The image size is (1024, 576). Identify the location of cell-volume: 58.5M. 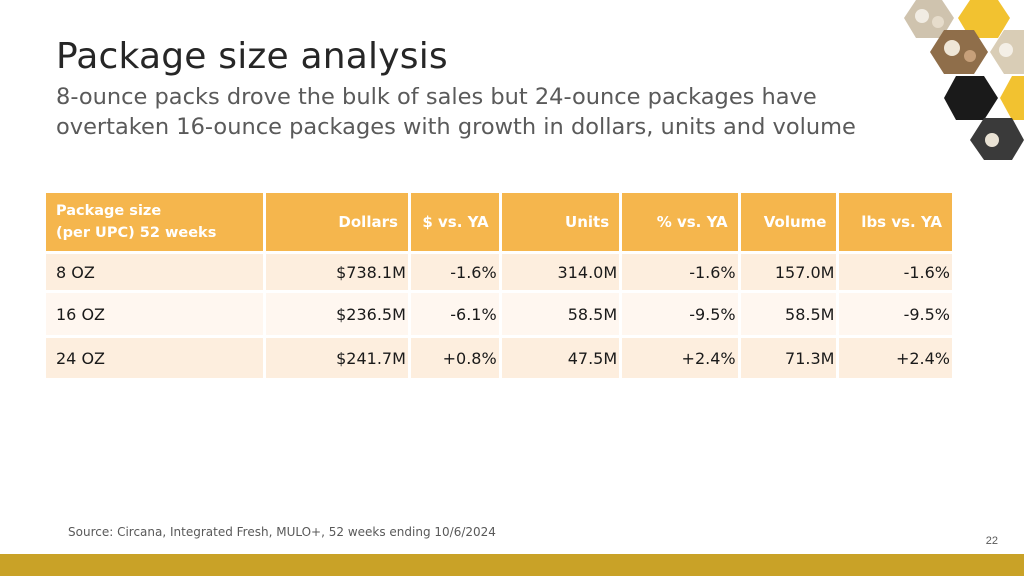
(788, 314).